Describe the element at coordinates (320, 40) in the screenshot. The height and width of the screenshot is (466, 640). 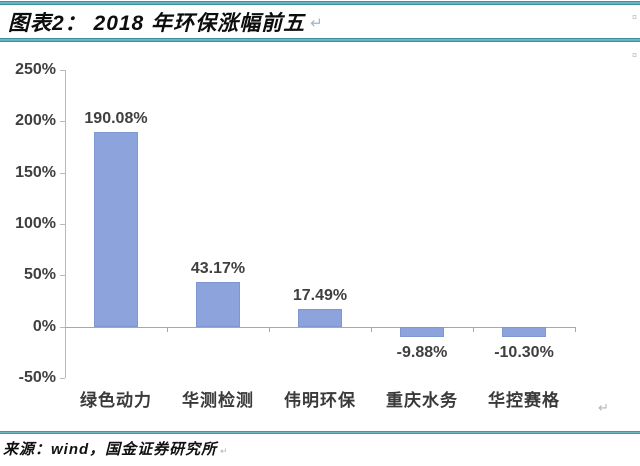
I see `title-bottom-rule-divider` at that location.